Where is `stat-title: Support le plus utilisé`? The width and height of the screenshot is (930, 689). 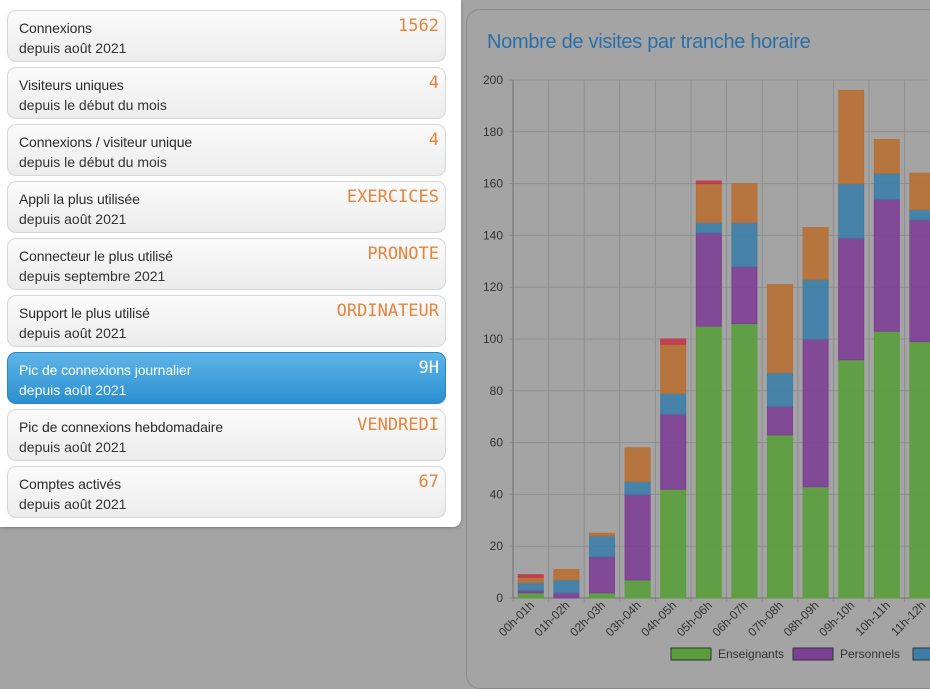 stat-title: Support le plus utilisé is located at coordinates (84, 313).